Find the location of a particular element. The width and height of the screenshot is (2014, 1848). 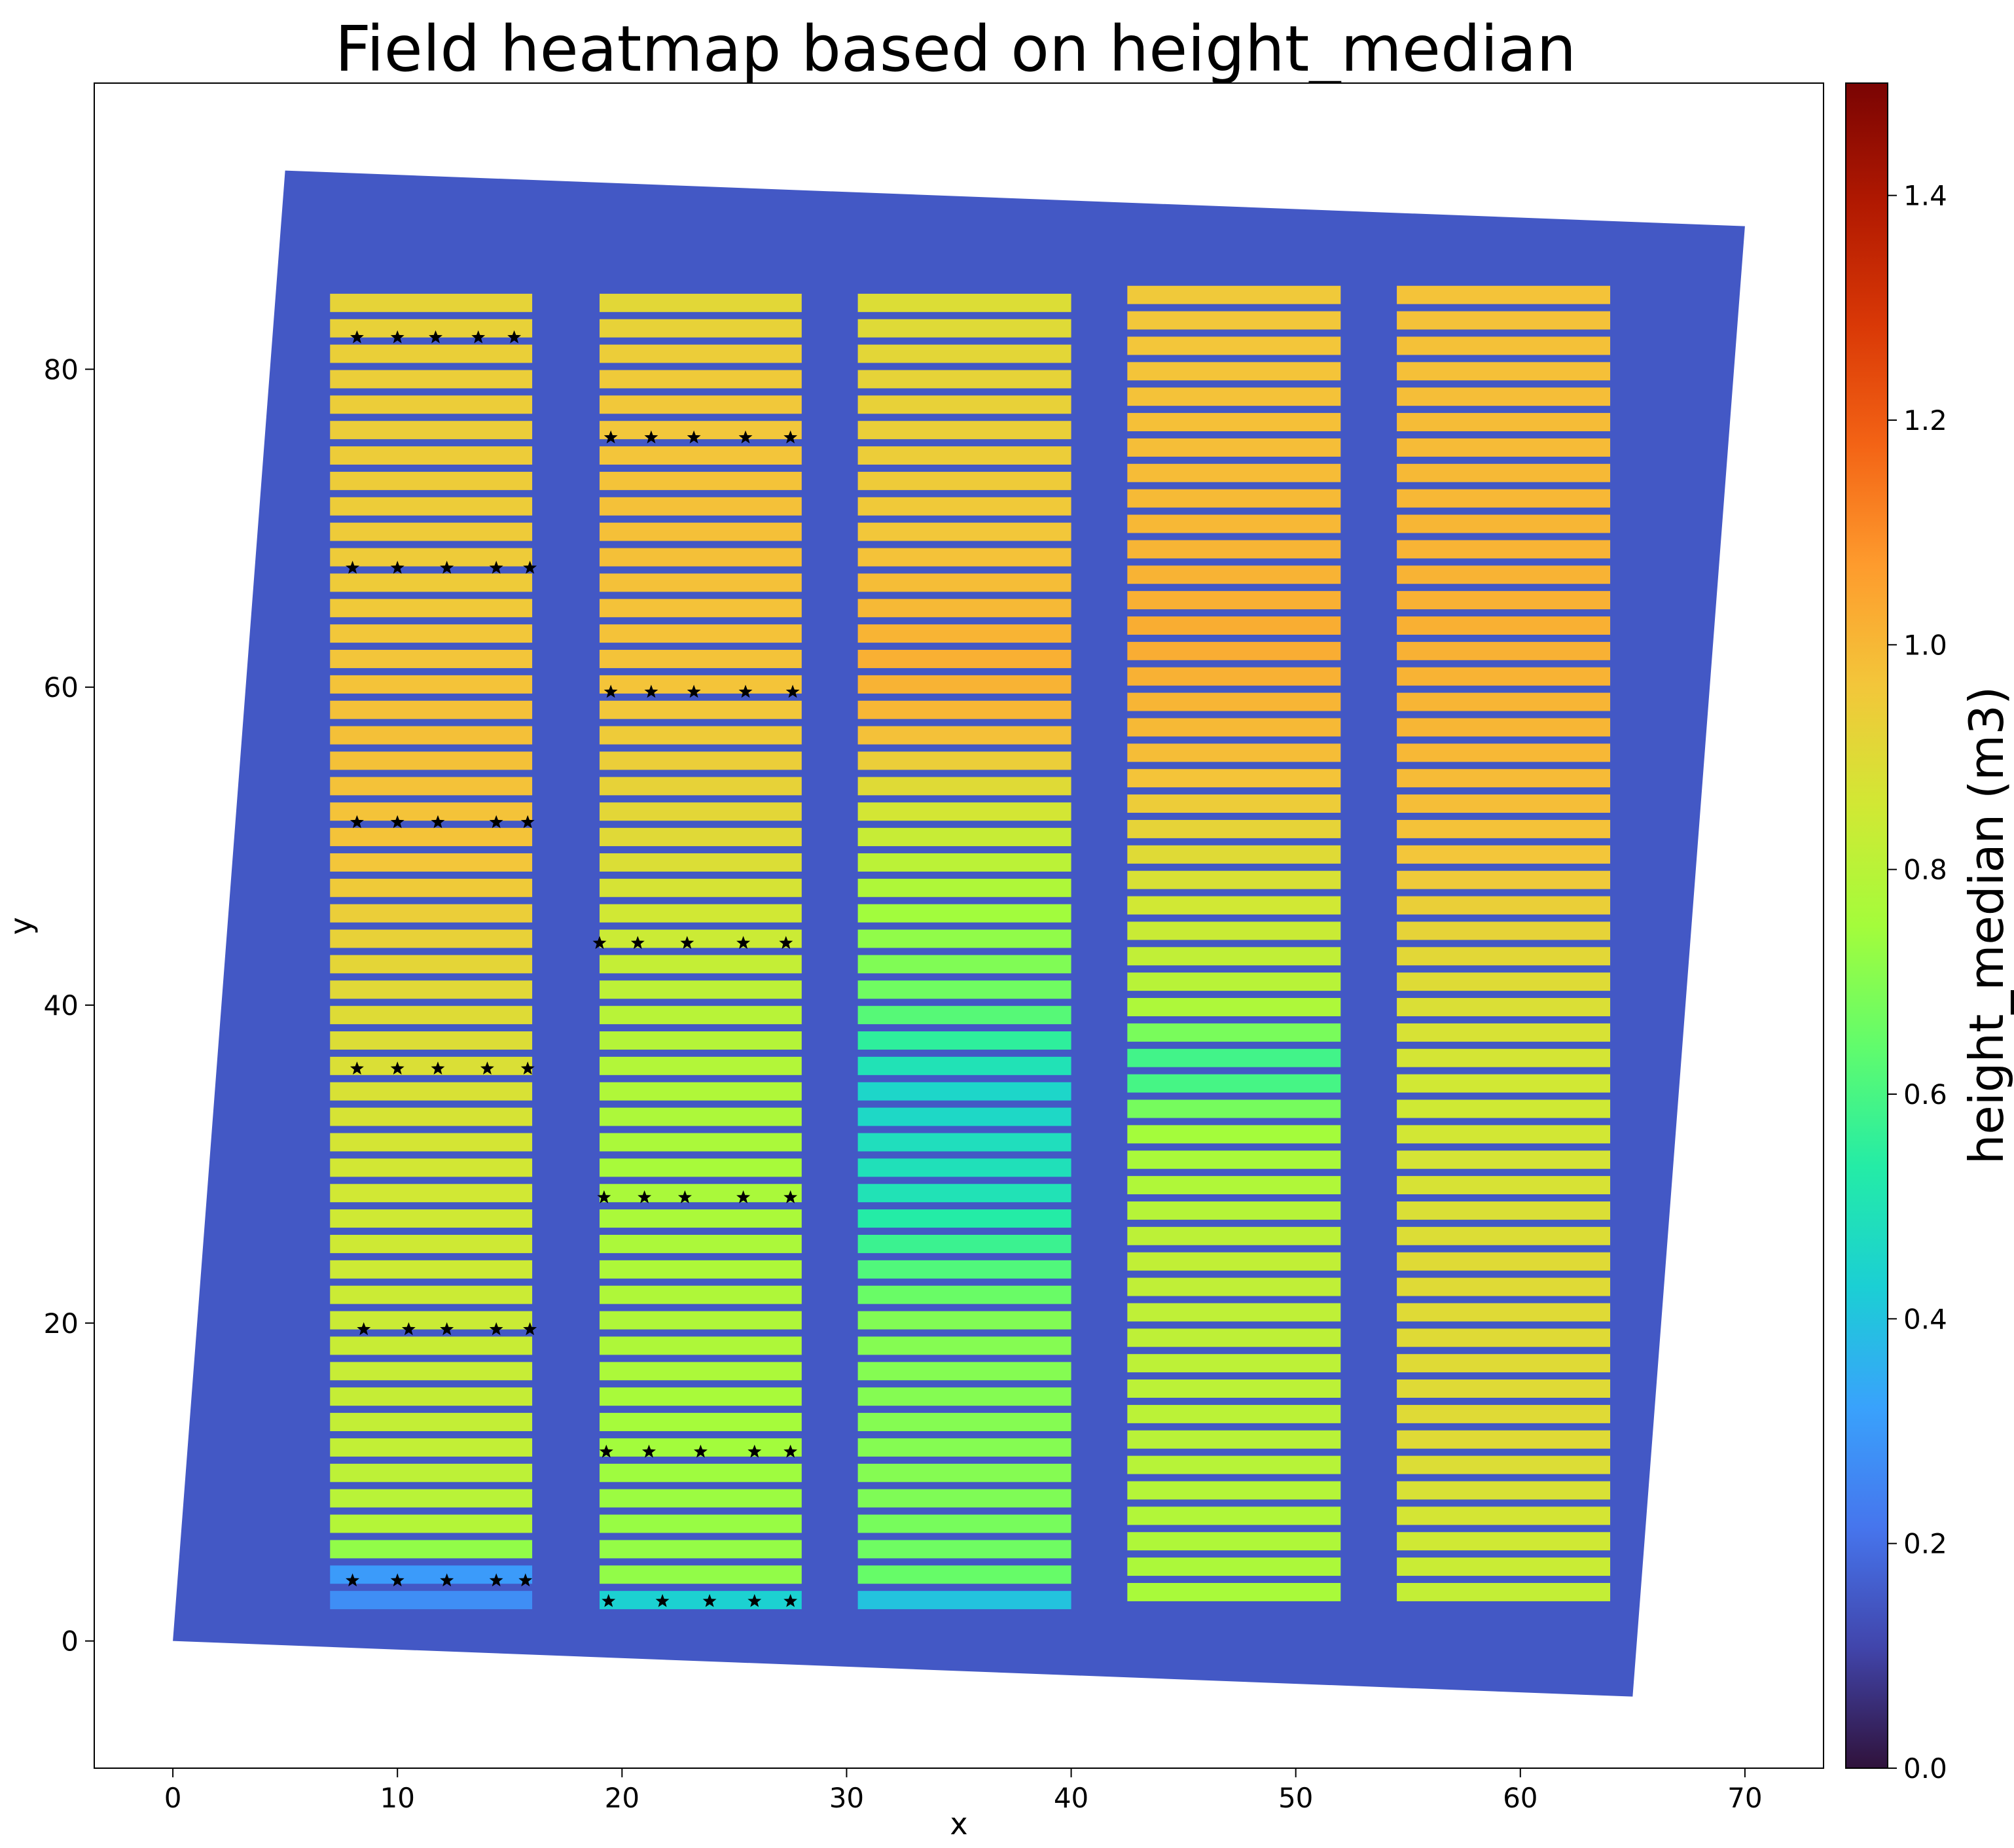

colorbar-tick-label: 1.2 is located at coordinates (1925, 420).